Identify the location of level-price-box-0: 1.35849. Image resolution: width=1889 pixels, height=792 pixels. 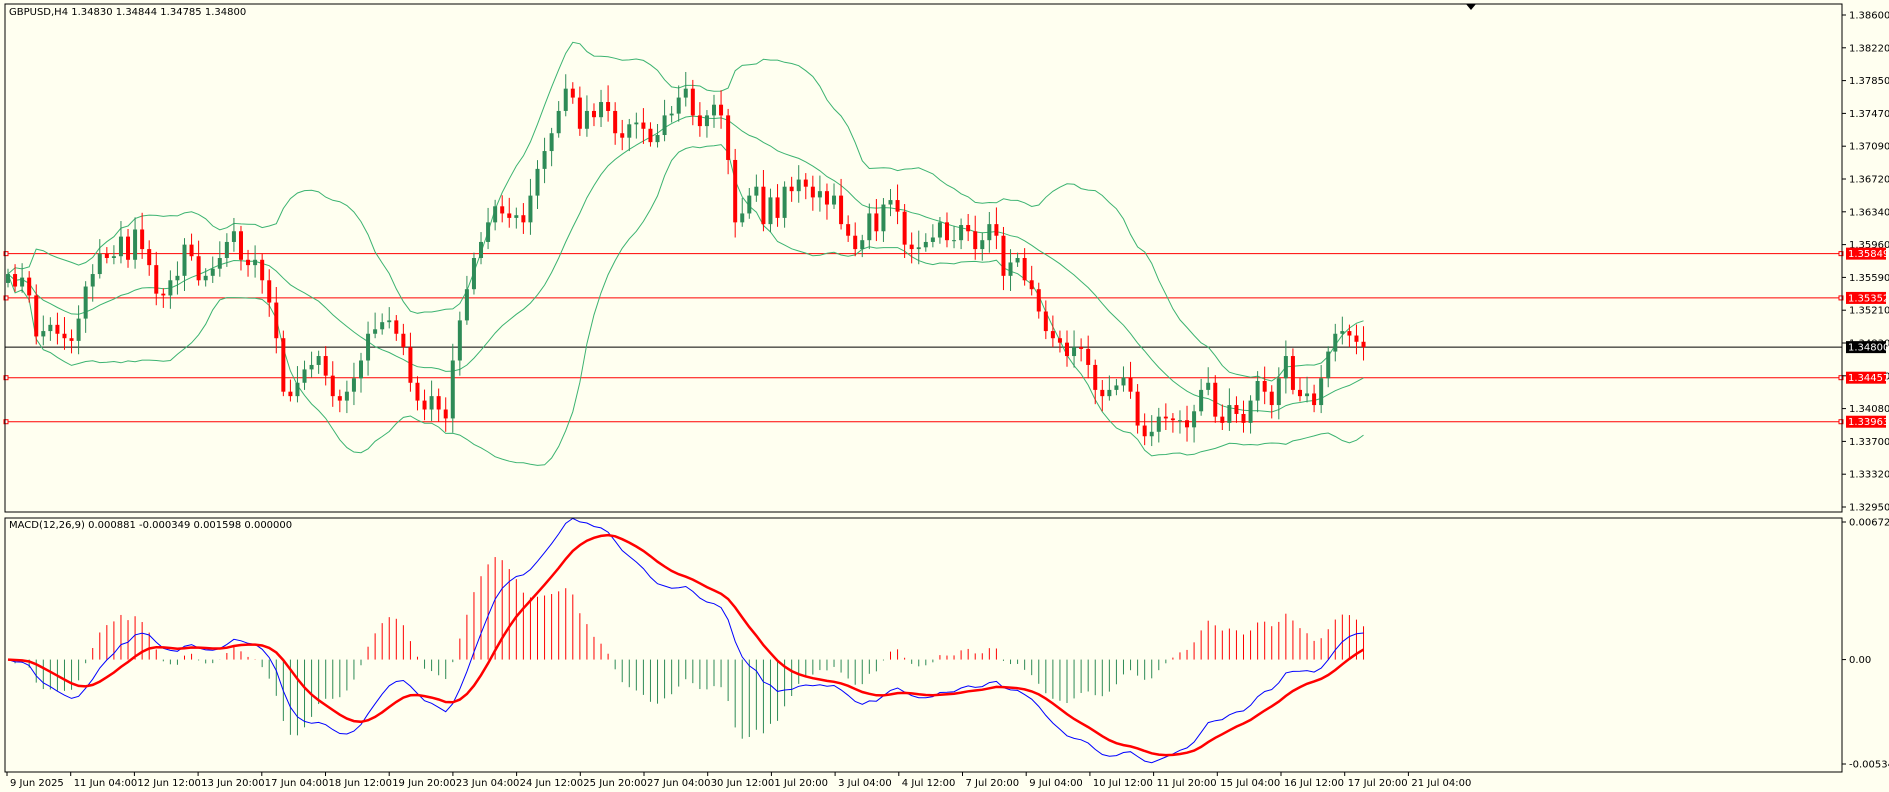
(1867, 254).